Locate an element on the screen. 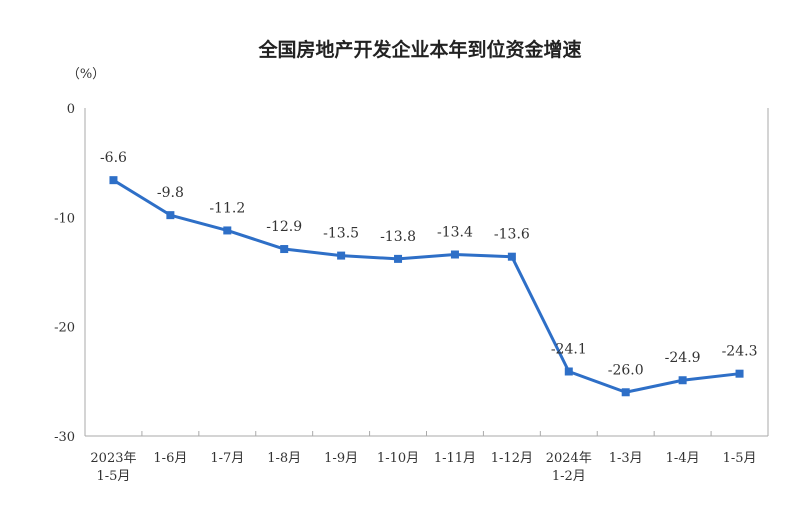  y-tick-label: -20 is located at coordinates (64, 328).